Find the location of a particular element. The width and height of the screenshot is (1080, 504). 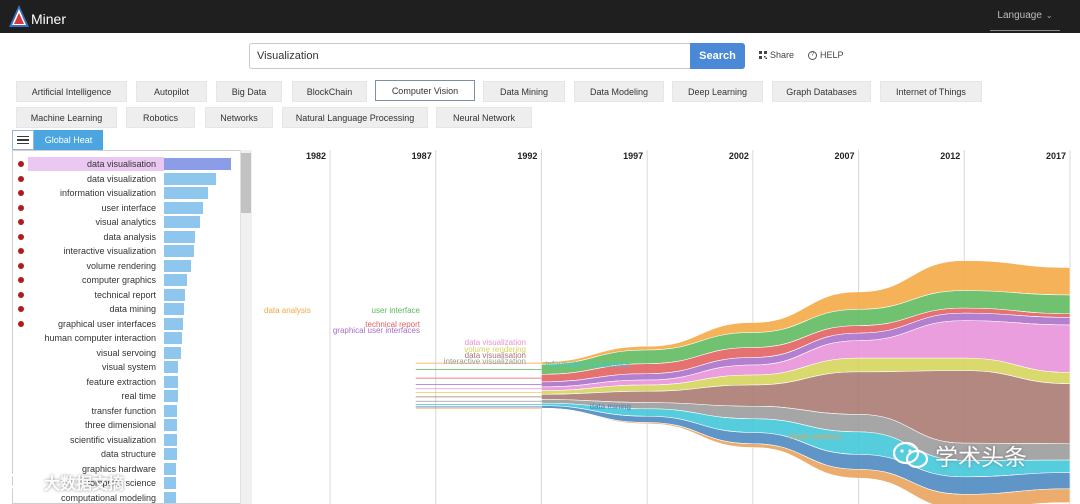

topic-row: transfer function is located at coordinates (127, 411).